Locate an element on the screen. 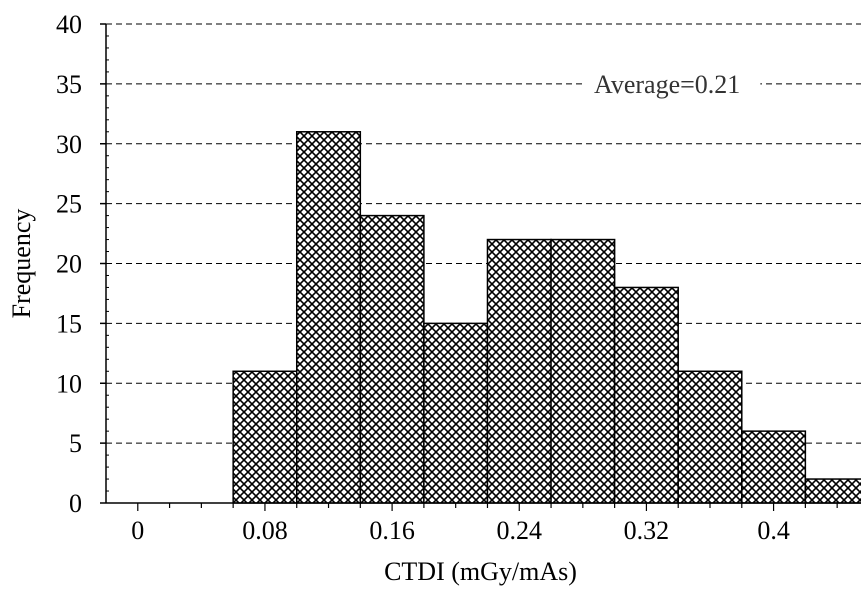  x-tick-label: 0 is located at coordinates (137, 530).